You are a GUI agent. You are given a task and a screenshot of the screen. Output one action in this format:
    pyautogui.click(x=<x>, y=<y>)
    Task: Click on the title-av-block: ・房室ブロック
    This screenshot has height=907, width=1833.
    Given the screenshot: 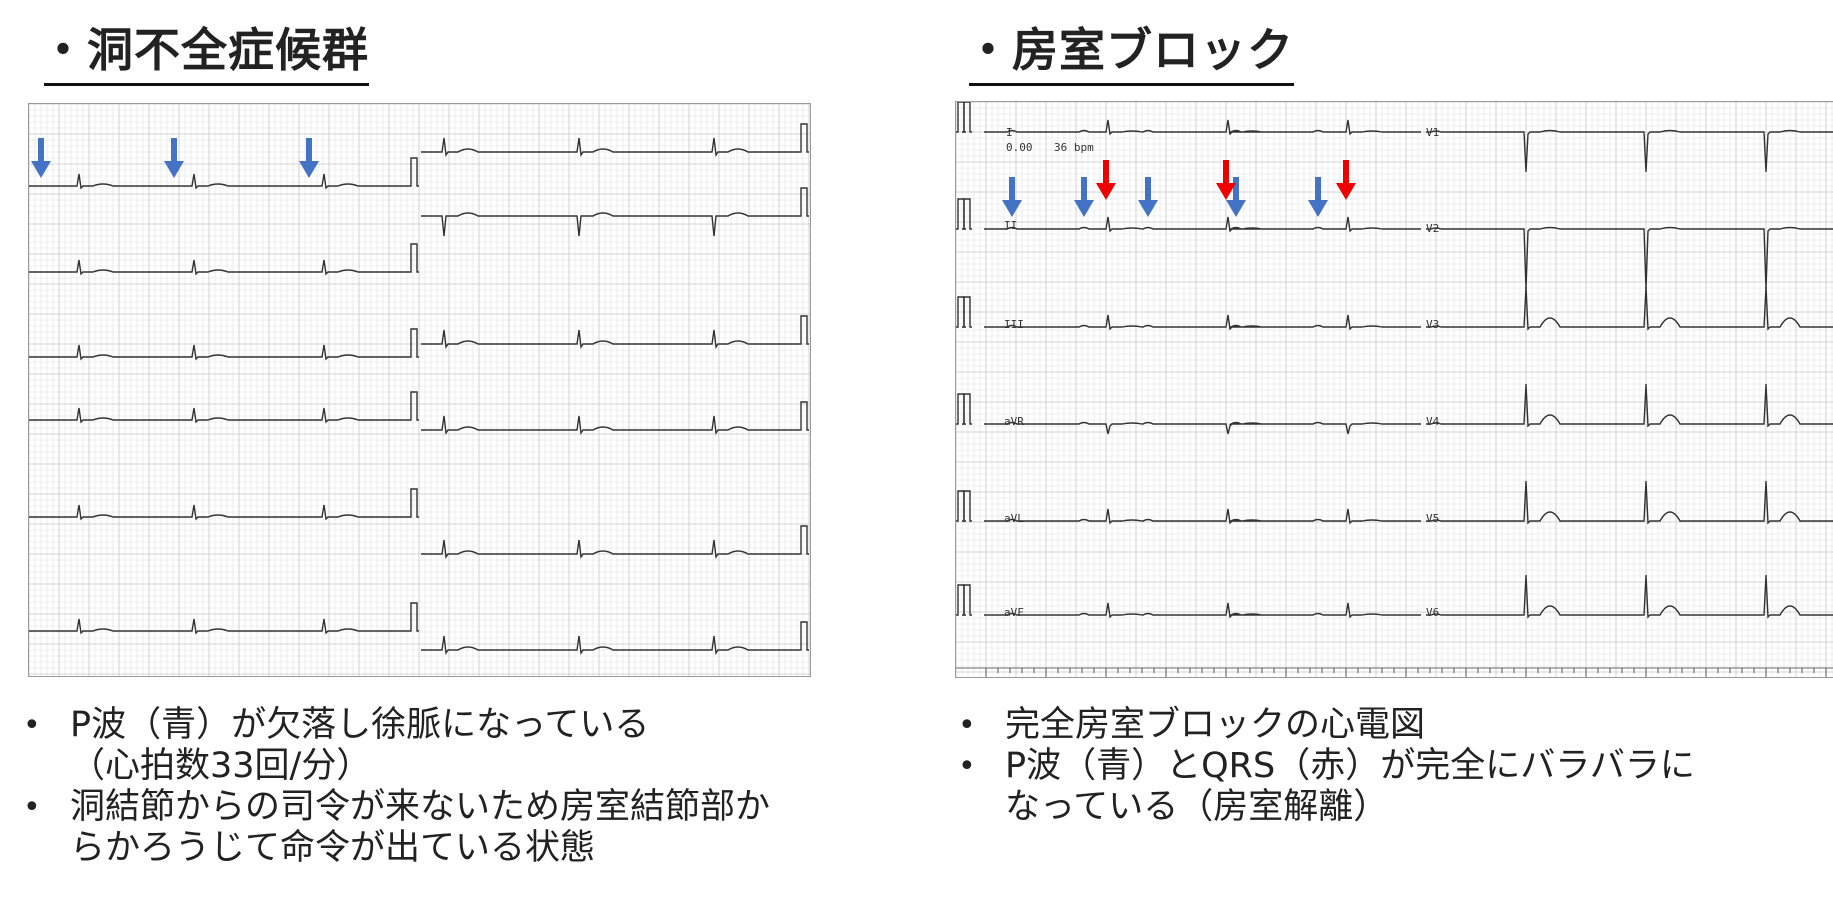 What is the action you would take?
    pyautogui.click(x=1129, y=50)
    